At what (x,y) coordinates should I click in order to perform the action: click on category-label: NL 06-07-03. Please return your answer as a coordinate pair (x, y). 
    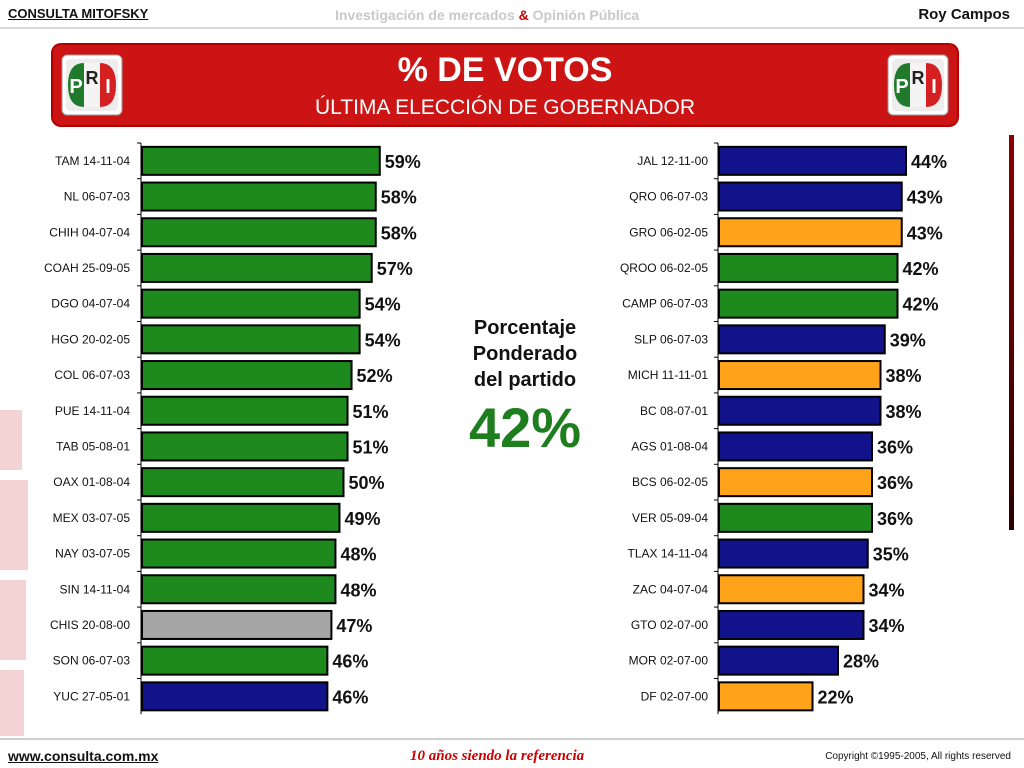
    Looking at the image, I should click on (97, 197).